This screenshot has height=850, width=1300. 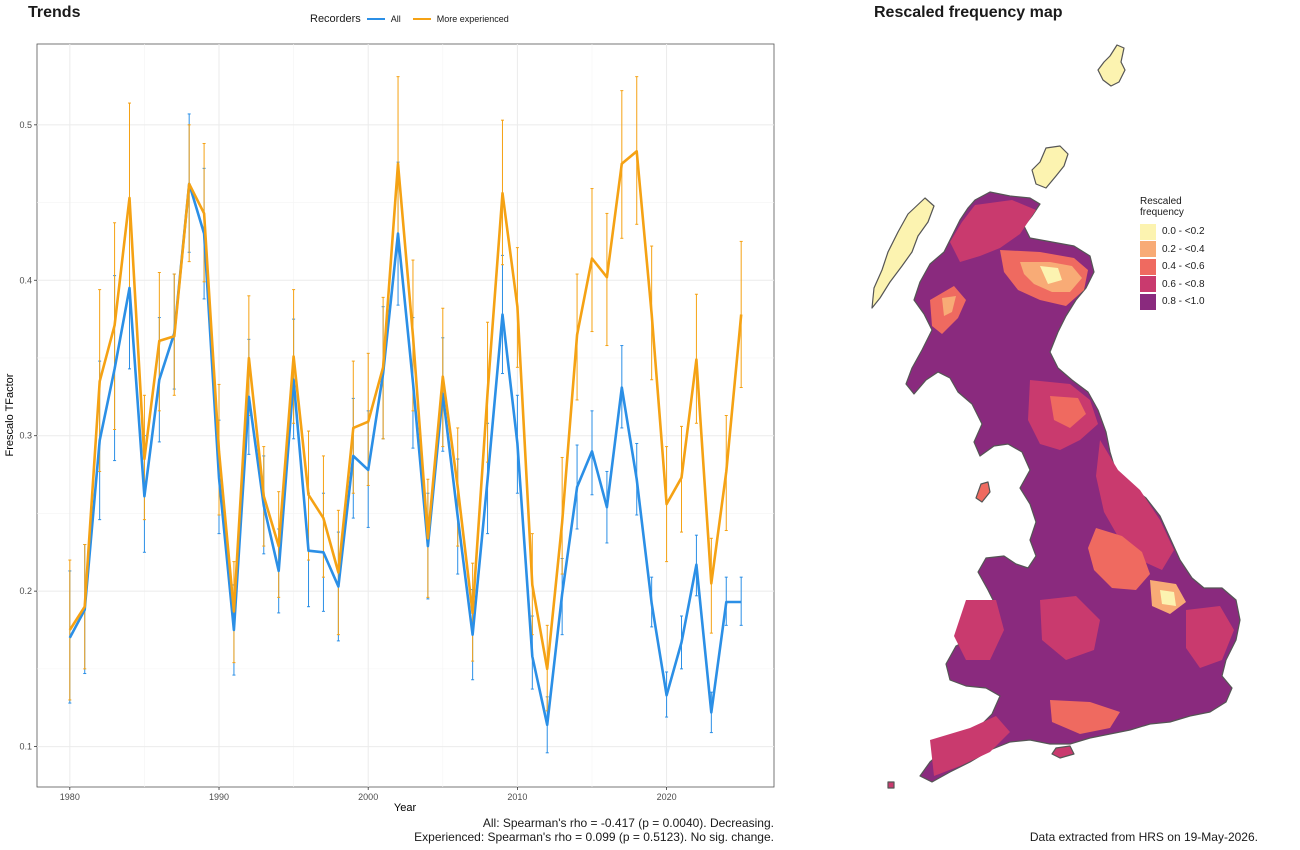 What do you see at coordinates (970, 746) in the screenshot?
I see `zone-southwest` at bounding box center [970, 746].